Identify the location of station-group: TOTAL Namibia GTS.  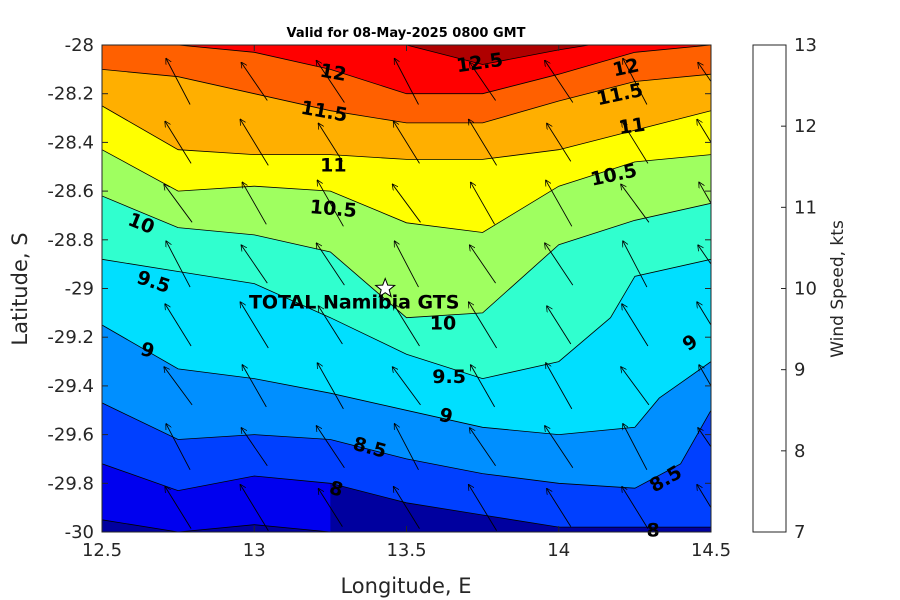
(354, 295).